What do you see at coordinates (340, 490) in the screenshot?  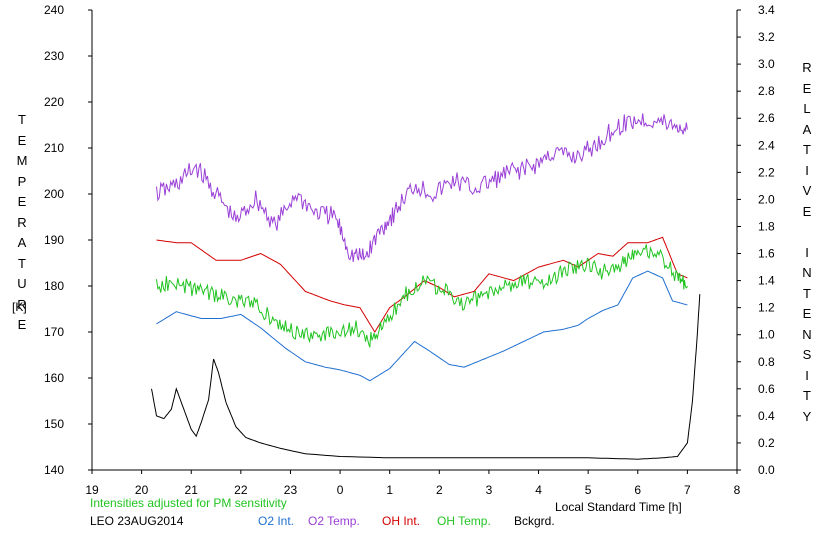 I see `x-tick-label: 0` at bounding box center [340, 490].